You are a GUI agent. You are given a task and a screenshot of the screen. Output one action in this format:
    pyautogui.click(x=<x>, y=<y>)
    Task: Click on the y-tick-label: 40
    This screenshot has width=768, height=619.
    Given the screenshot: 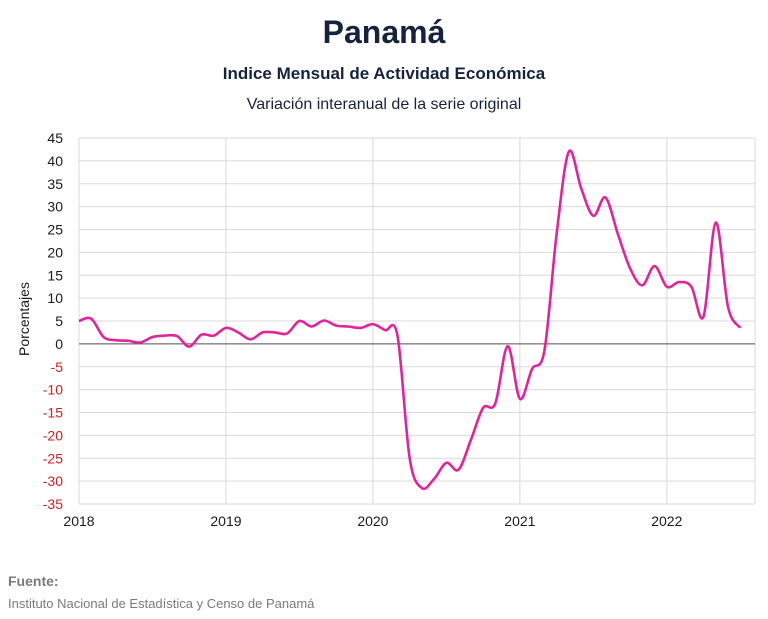 What is the action you would take?
    pyautogui.click(x=55, y=161)
    